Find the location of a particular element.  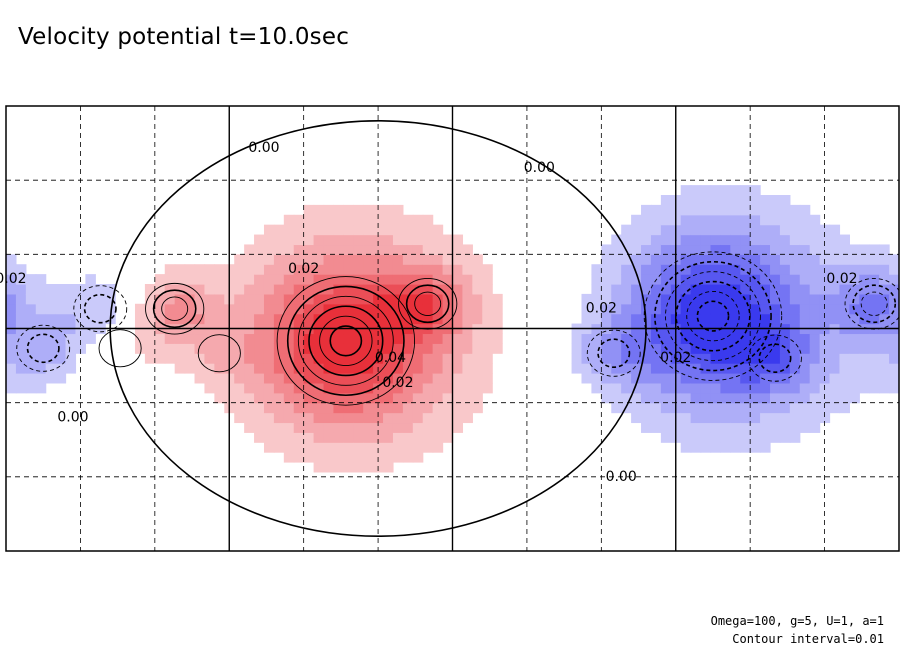

contour-label: 0.02 is located at coordinates (841, 279).